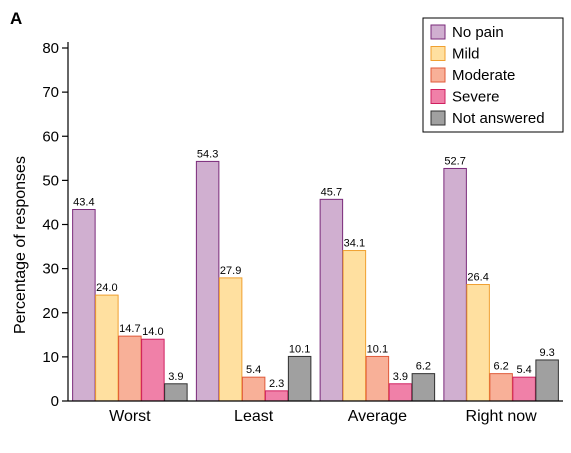  Describe the element at coordinates (50, 136) in the screenshot. I see `y-tick-label: 60` at that location.